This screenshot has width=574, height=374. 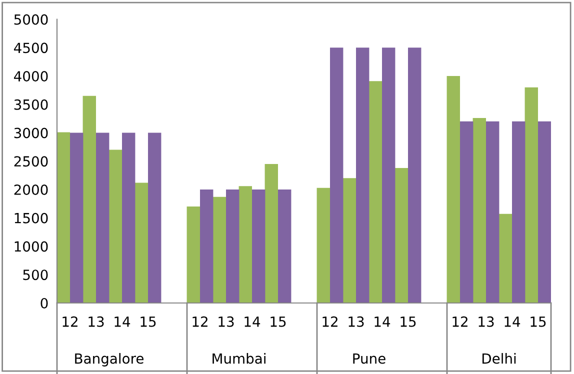 I want to click on text: Delhi, so click(x=499, y=358).